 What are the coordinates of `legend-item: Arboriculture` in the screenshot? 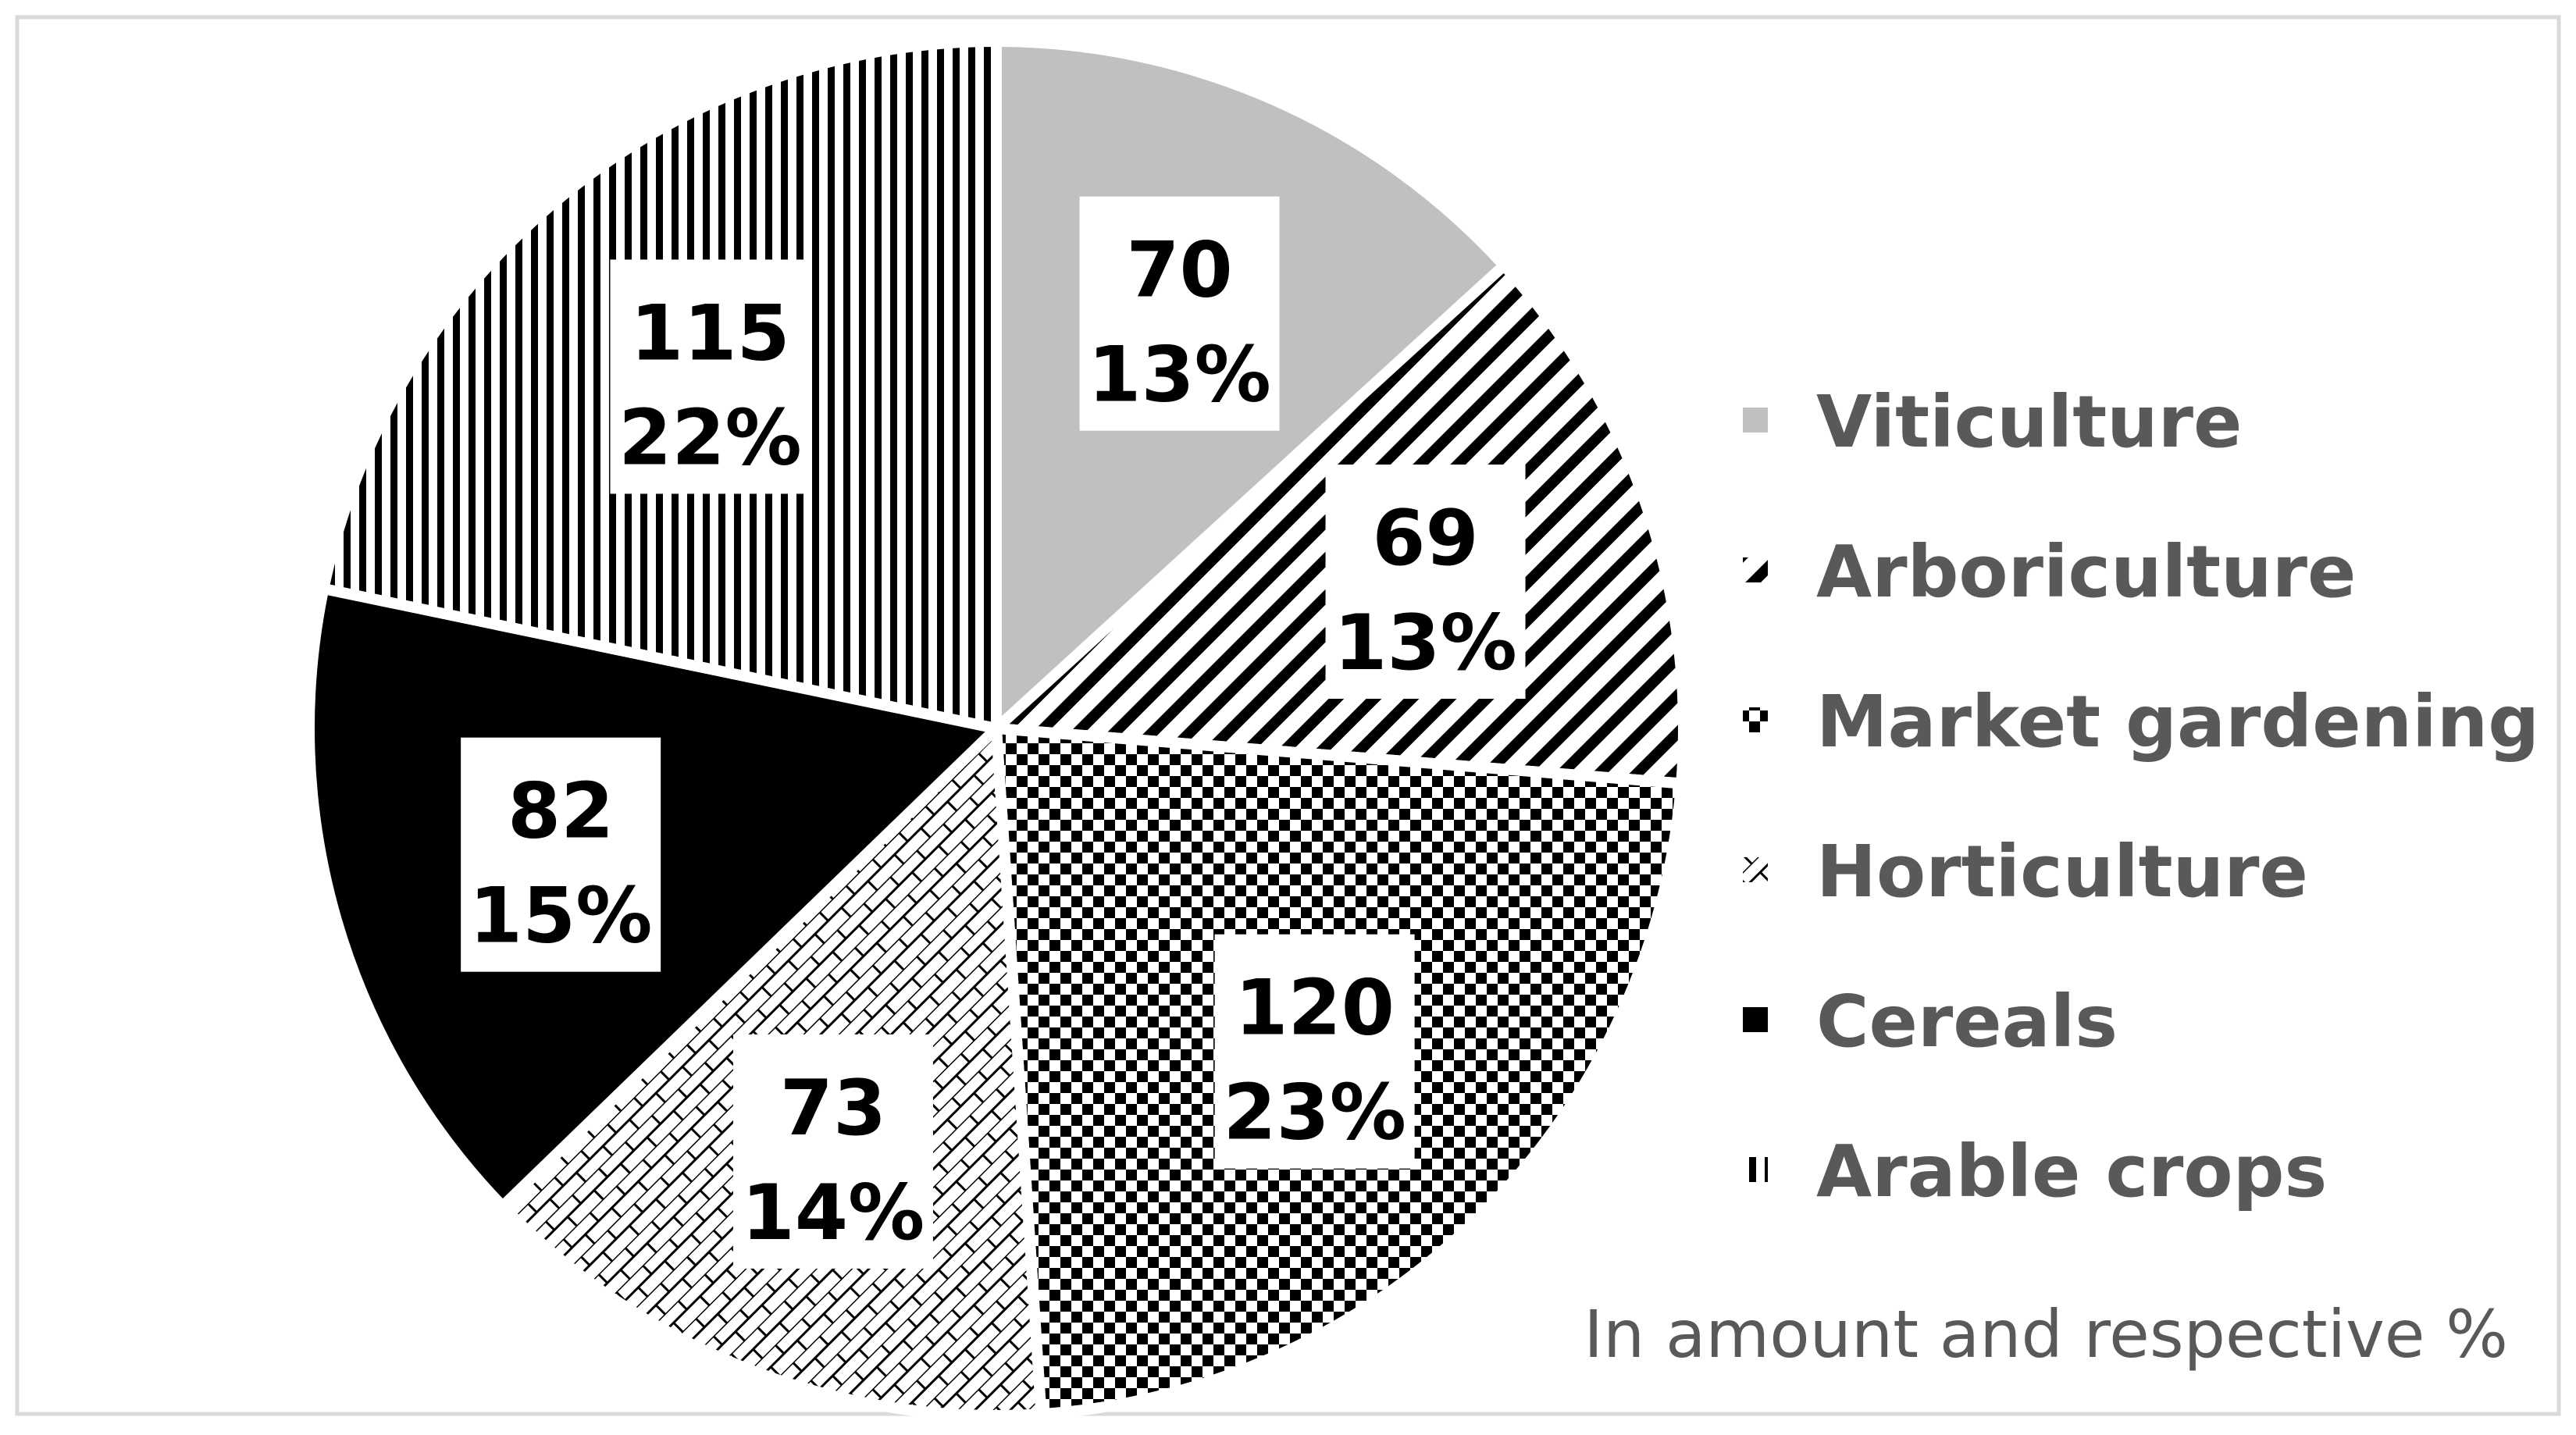 It's located at (2049, 572).